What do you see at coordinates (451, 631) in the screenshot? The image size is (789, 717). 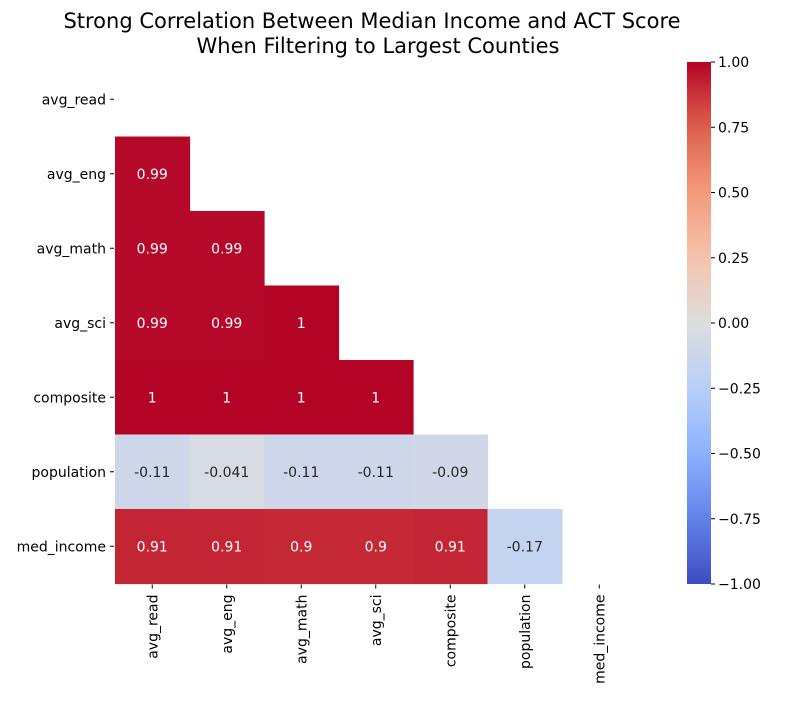 I see `x-tick-label: composite` at bounding box center [451, 631].